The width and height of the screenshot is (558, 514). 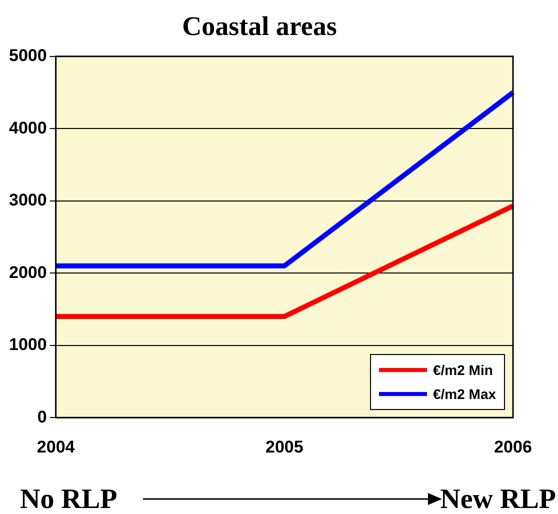 I want to click on y-tick-label: 1000, so click(x=27, y=344).